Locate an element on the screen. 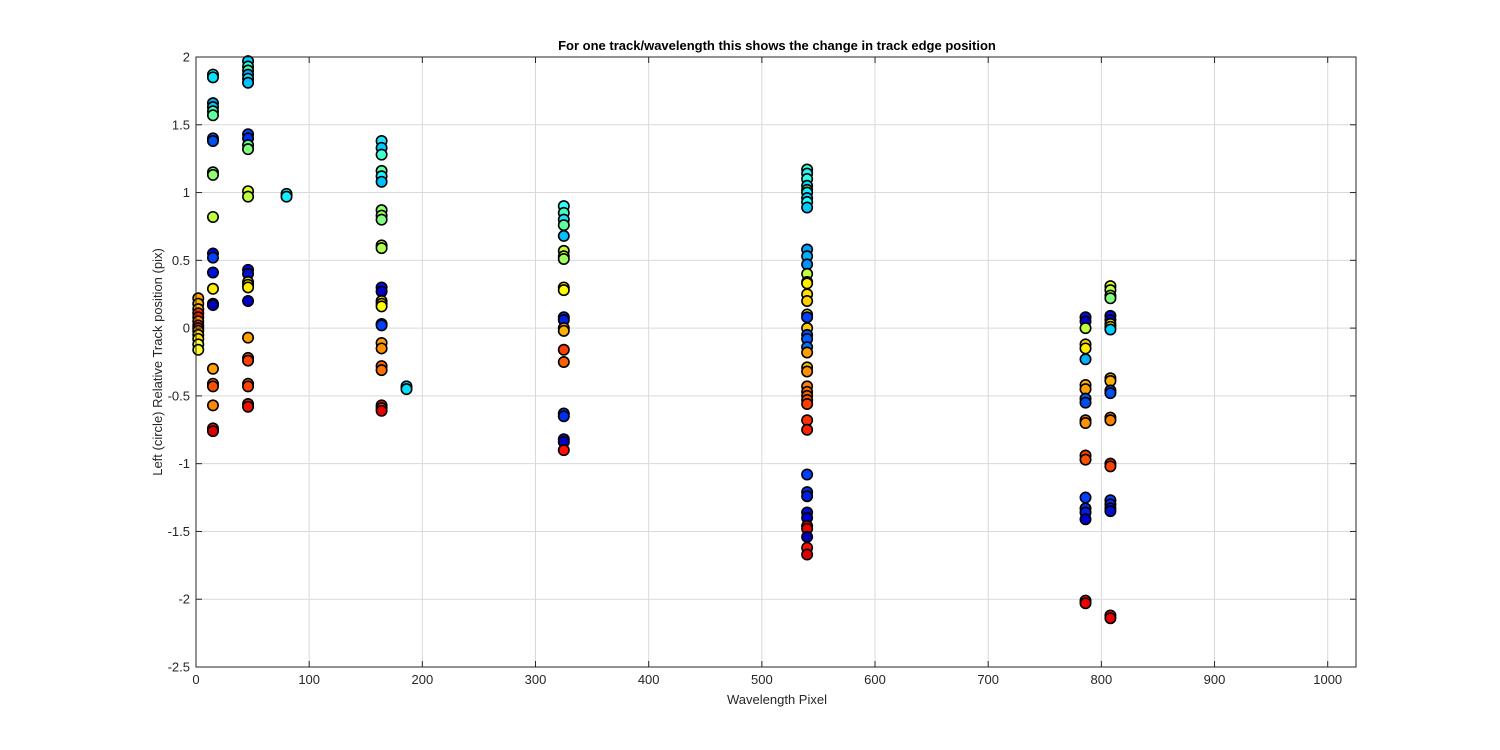 This screenshot has width=1500, height=750. y-tick-label: -2.5 is located at coordinates (179, 667).